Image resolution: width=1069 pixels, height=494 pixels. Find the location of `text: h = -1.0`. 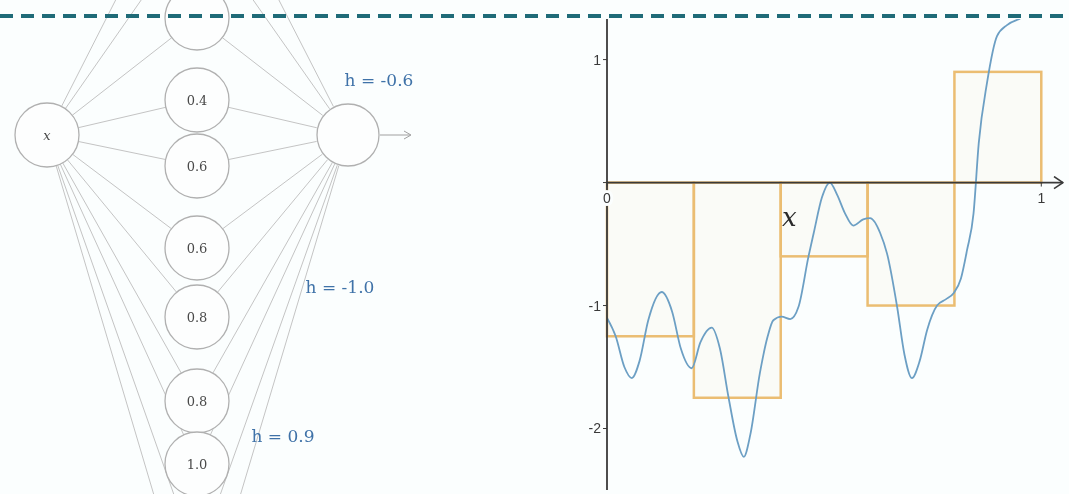

text: h = -1.0 is located at coordinates (340, 287).